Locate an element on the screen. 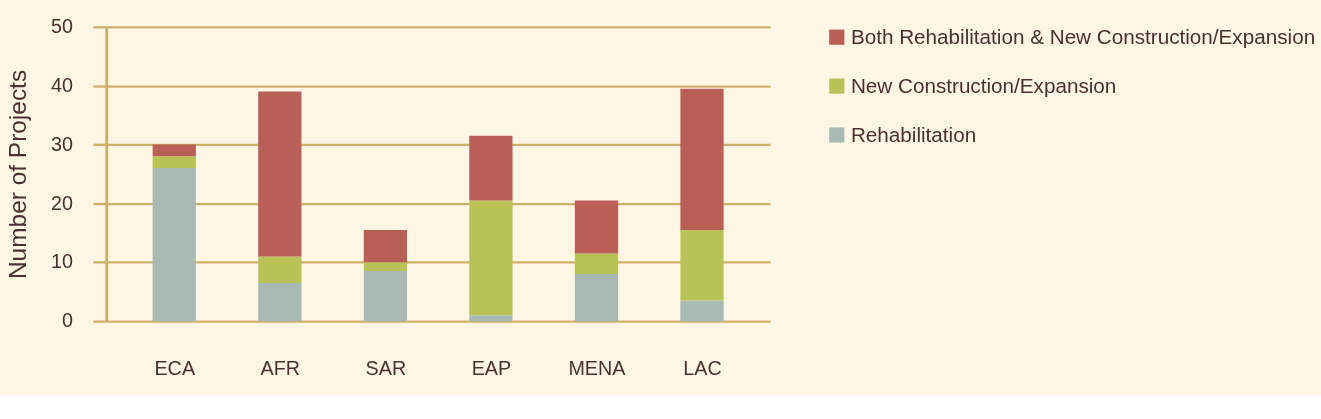 This screenshot has height=419, width=1321. y-axis-title: Number of Projects is located at coordinates (17, 174).